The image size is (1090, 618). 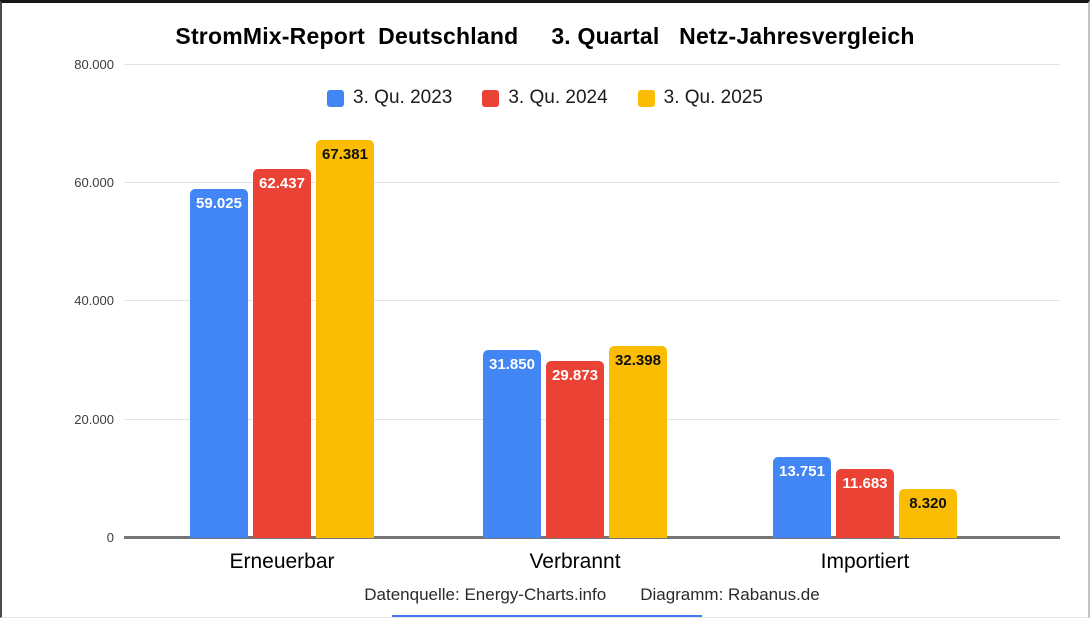 I want to click on bar-value-label: 31.850, so click(x=512, y=364).